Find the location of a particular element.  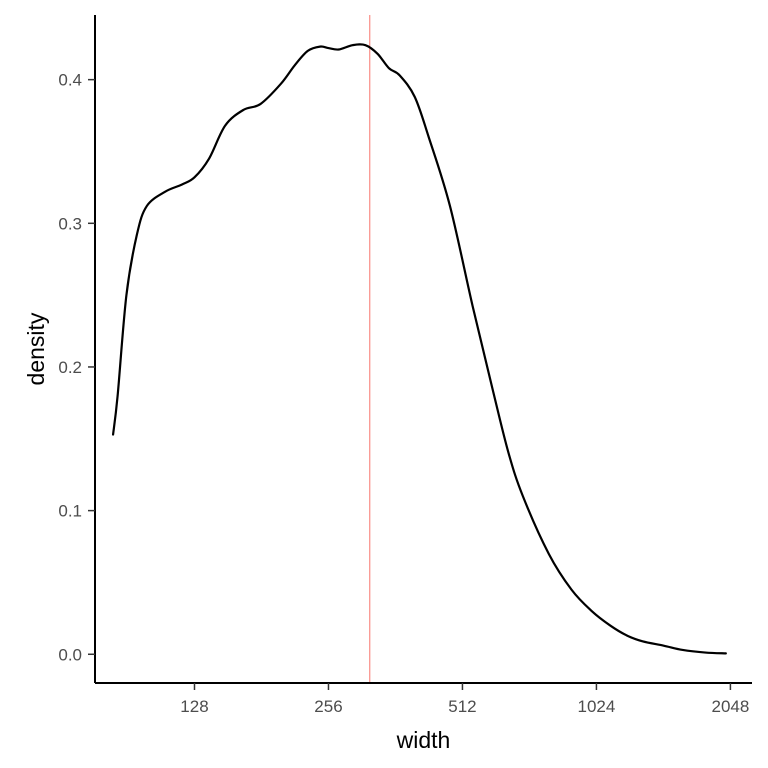

y-tick-label: 0.1 is located at coordinates (70, 511).